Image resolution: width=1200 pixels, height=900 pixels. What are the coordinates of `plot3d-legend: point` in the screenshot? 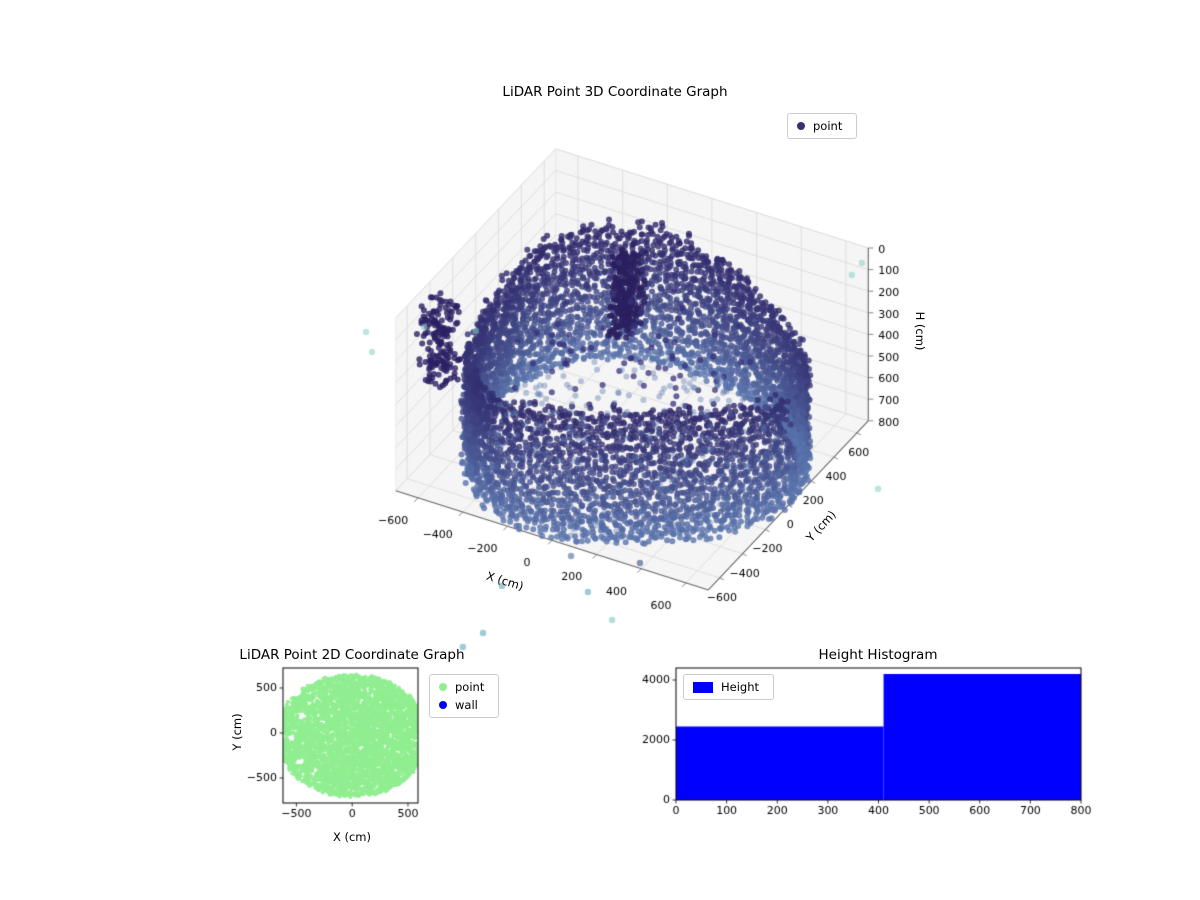 It's located at (822, 126).